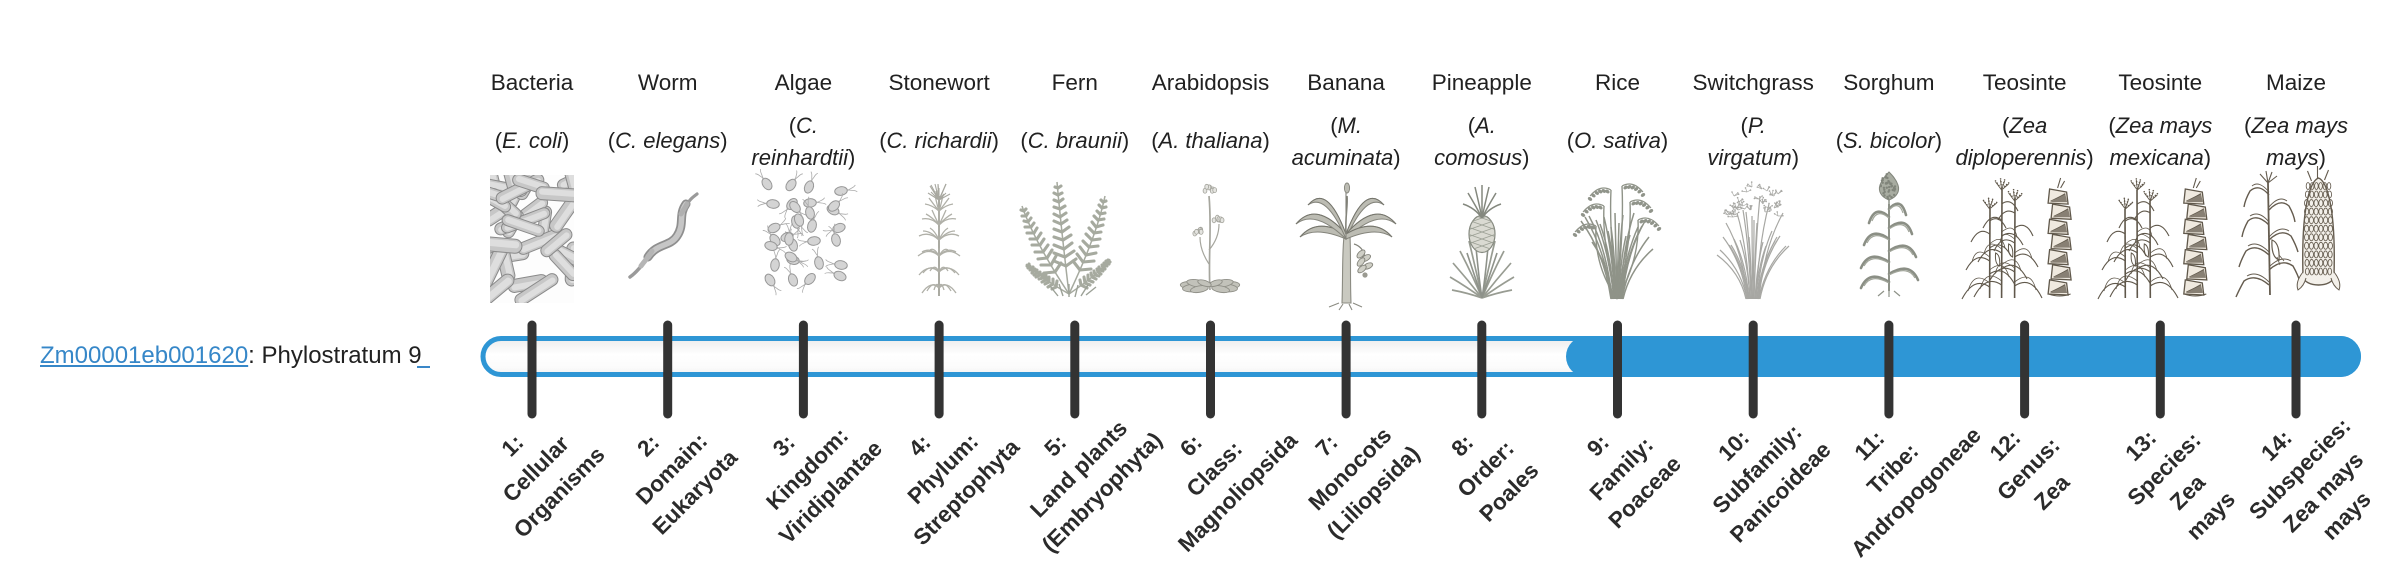  I want to click on svg-text: 9:Family:Poaceae, so click(1621, 468).